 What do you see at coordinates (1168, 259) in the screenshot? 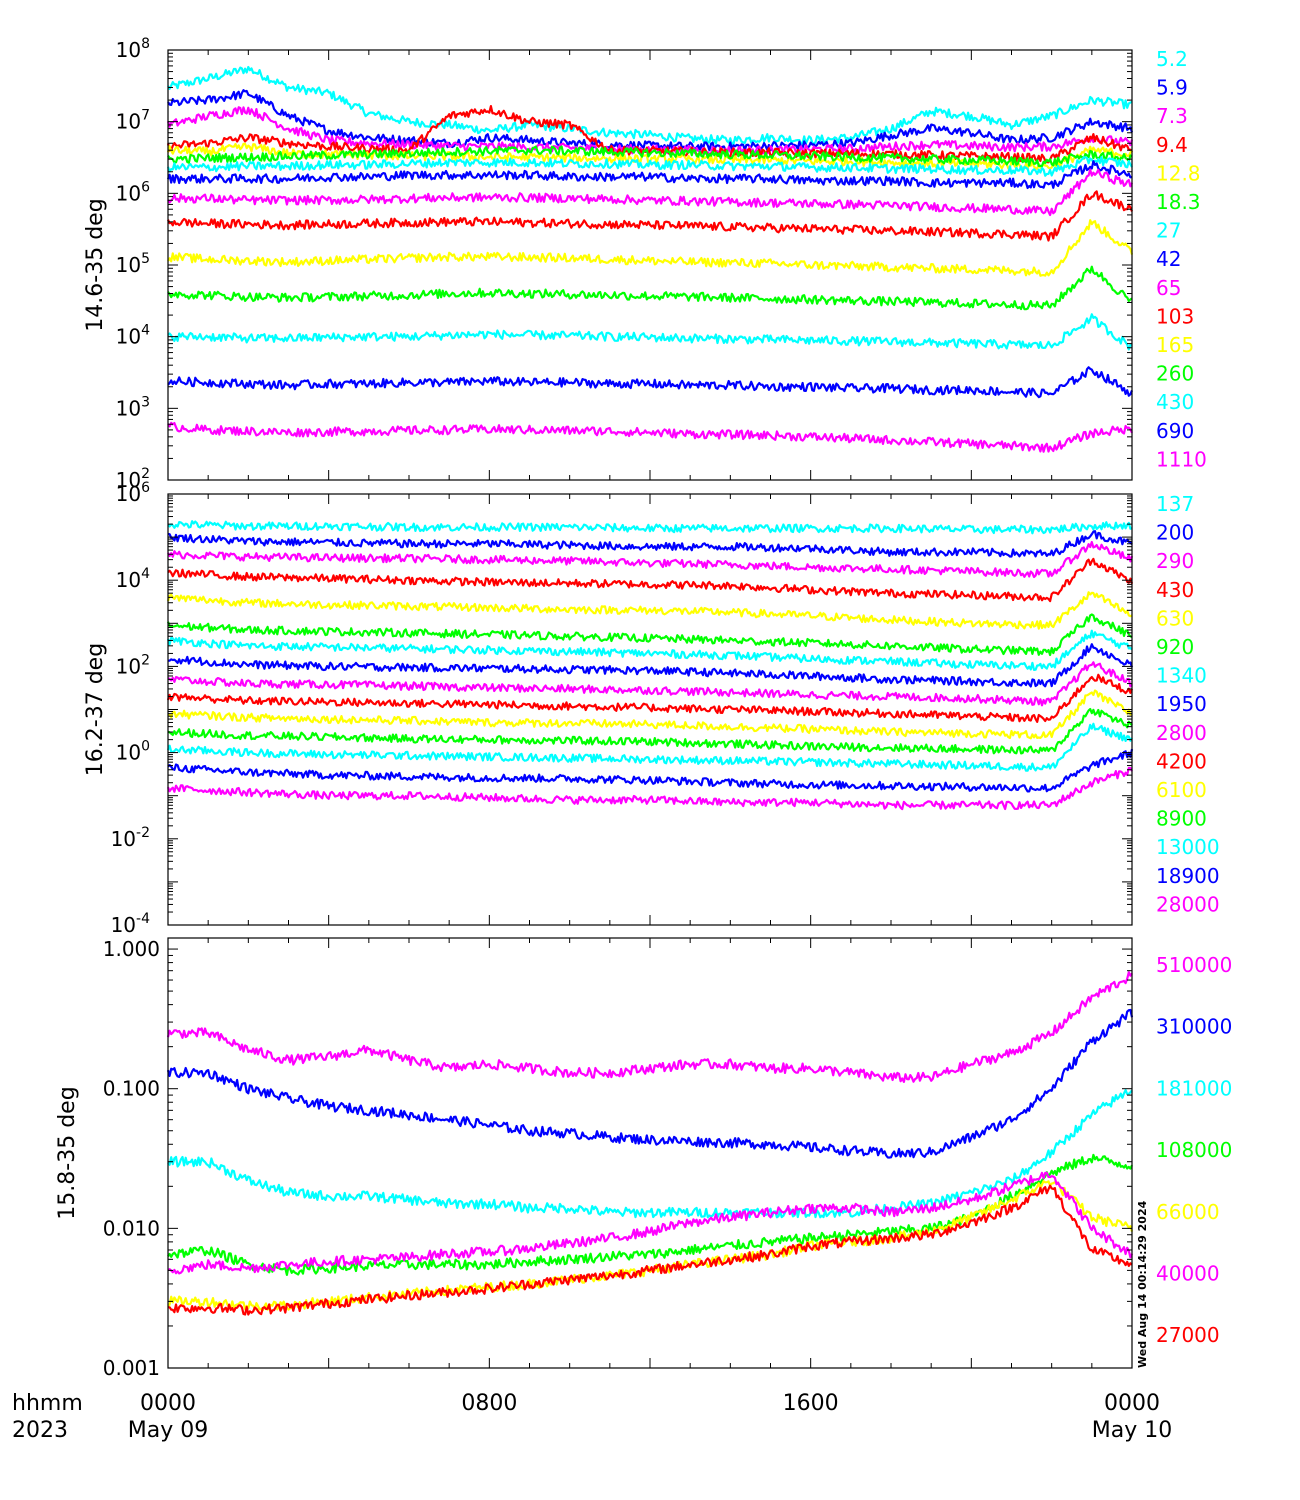
I see `legend-label: 42` at bounding box center [1168, 259].